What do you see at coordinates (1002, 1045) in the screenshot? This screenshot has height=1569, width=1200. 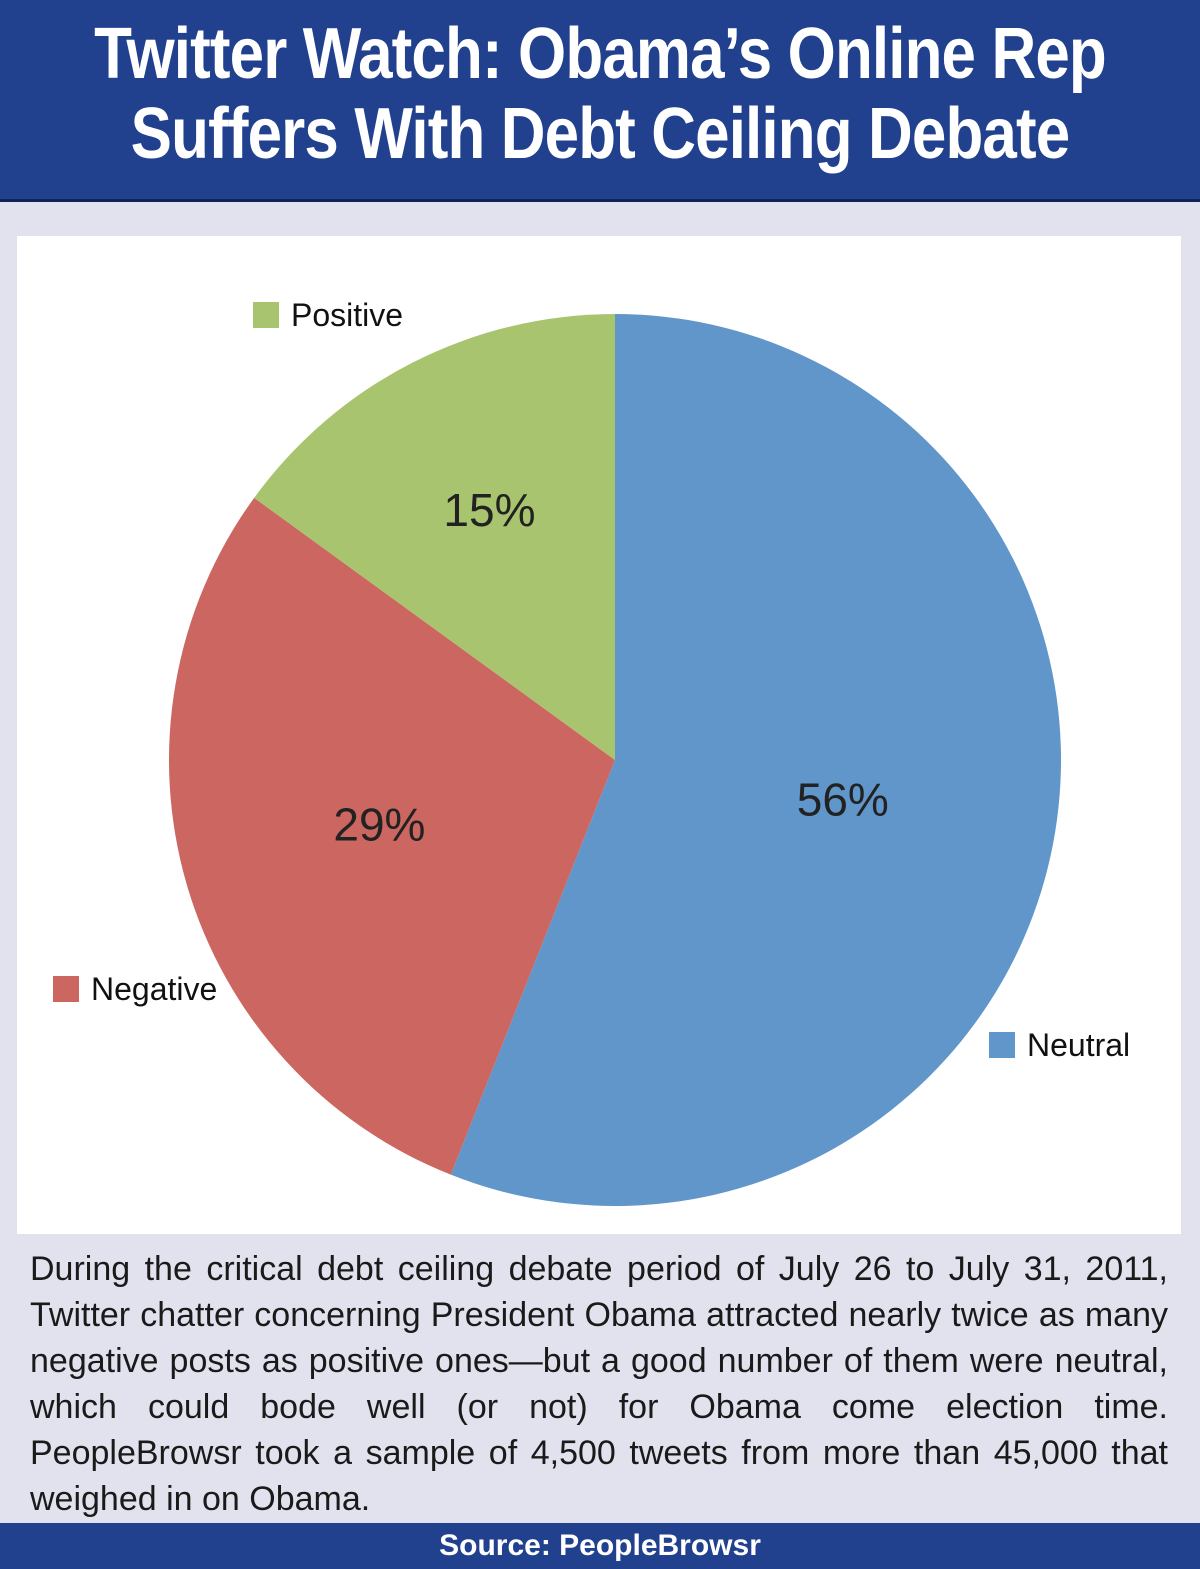 I see `legend-swatch-neutral` at bounding box center [1002, 1045].